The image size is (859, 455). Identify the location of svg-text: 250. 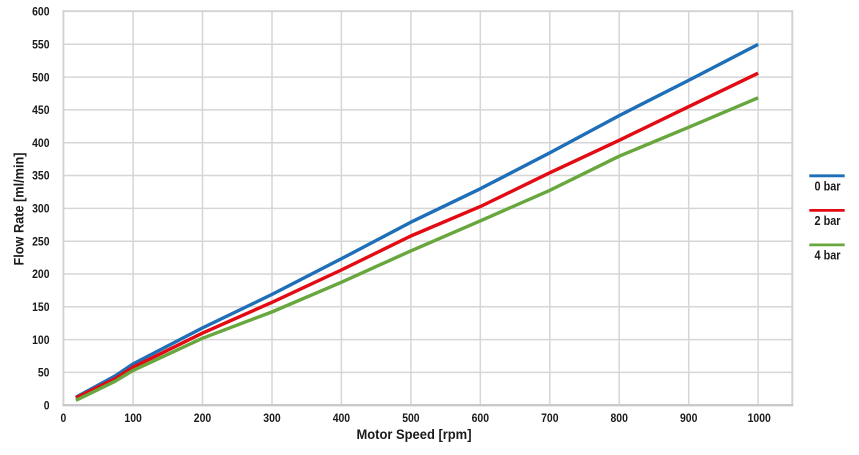
(41, 241).